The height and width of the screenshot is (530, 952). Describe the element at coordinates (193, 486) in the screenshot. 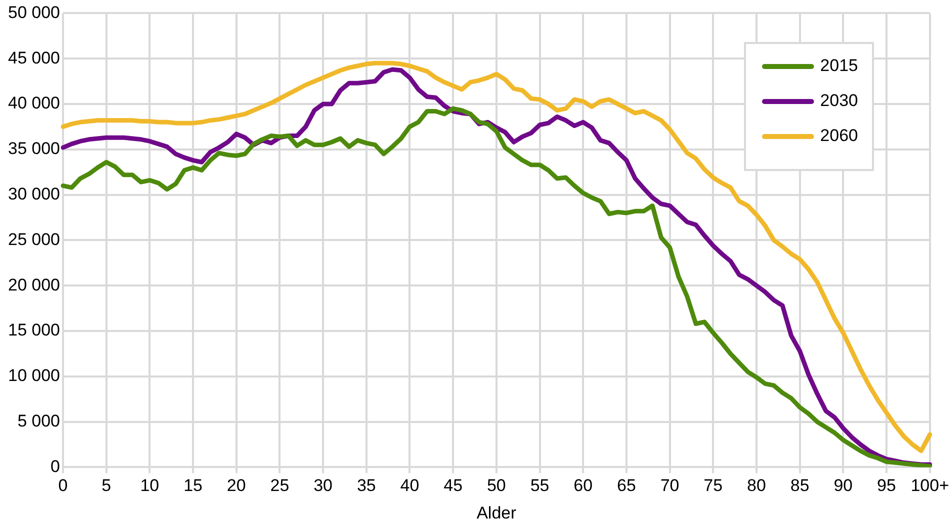

I see `x-tick-label: 15` at that location.